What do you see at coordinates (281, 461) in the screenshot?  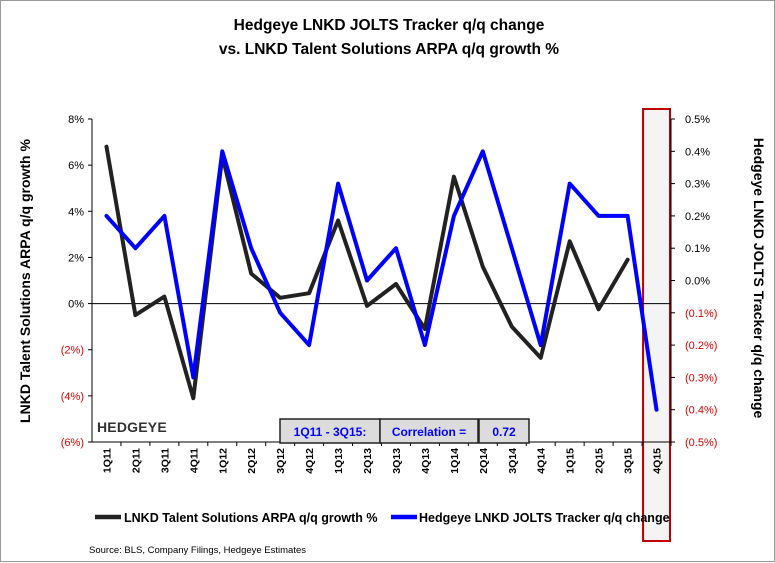 I see `x-tick-label: 3Q12` at bounding box center [281, 461].